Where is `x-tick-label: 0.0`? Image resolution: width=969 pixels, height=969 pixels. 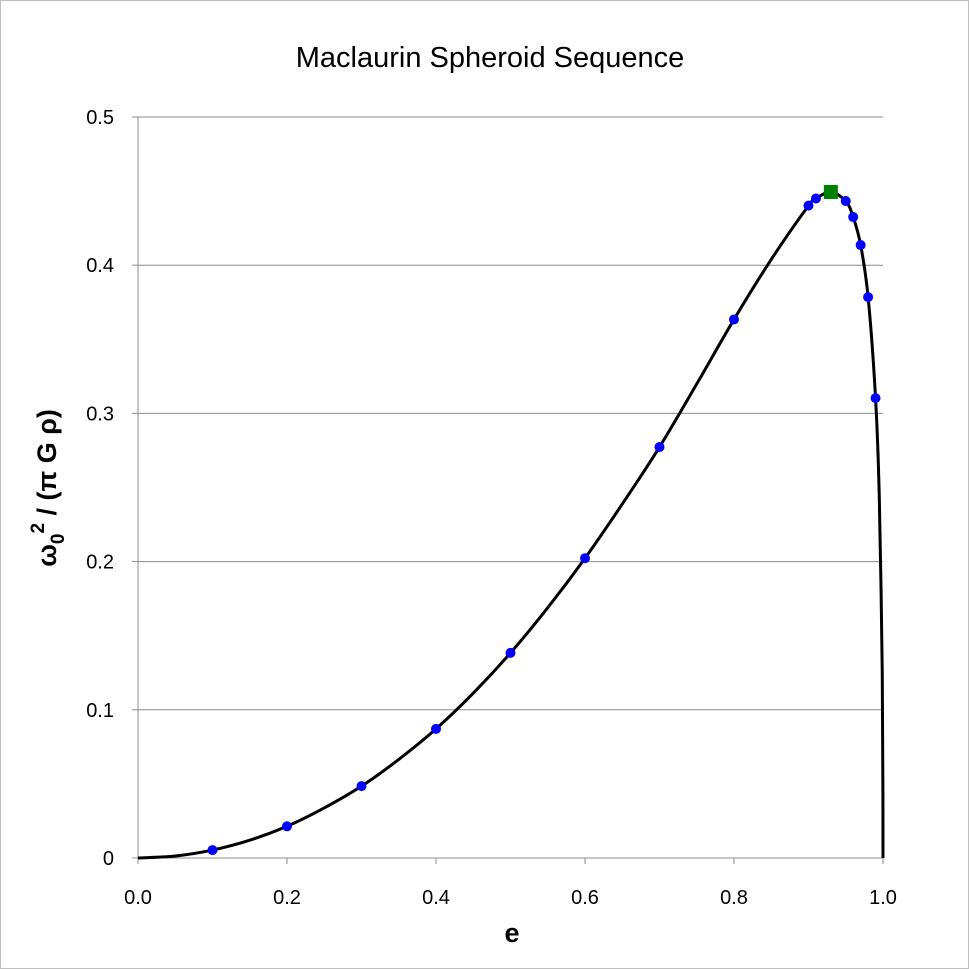
x-tick-label: 0.0 is located at coordinates (138, 898).